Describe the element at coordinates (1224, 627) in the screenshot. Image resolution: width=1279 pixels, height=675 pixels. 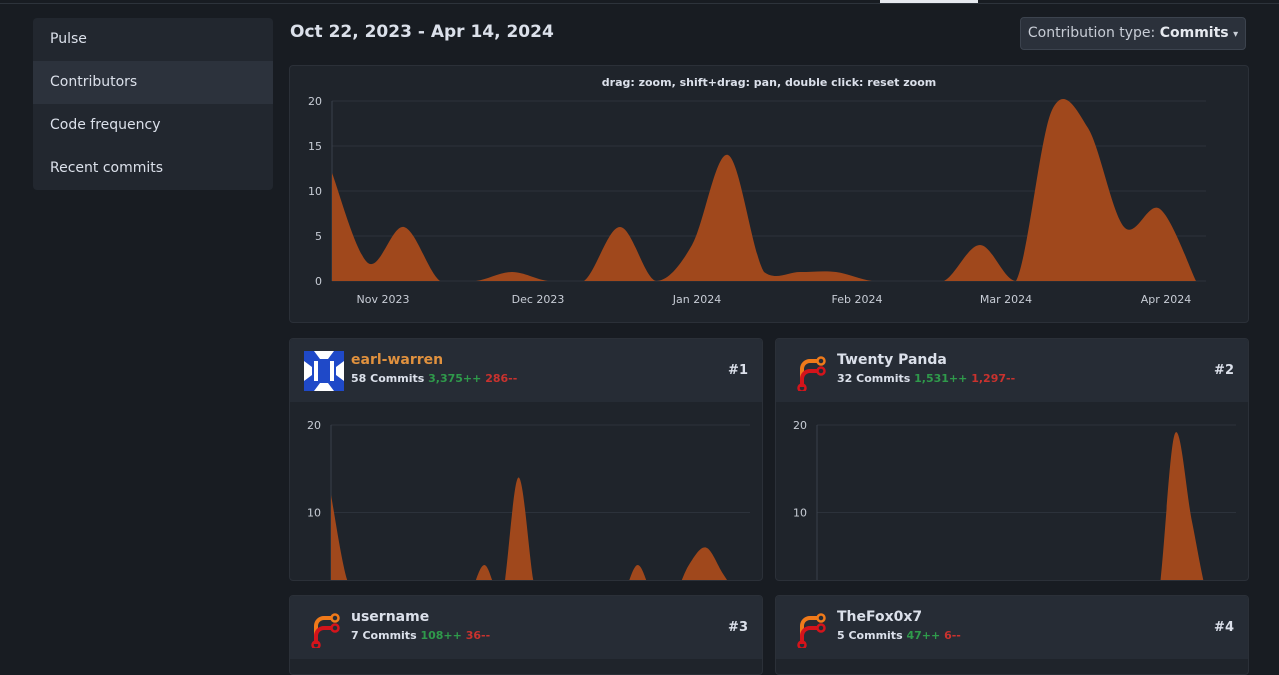
I see `contributor-rank: #4` at that location.